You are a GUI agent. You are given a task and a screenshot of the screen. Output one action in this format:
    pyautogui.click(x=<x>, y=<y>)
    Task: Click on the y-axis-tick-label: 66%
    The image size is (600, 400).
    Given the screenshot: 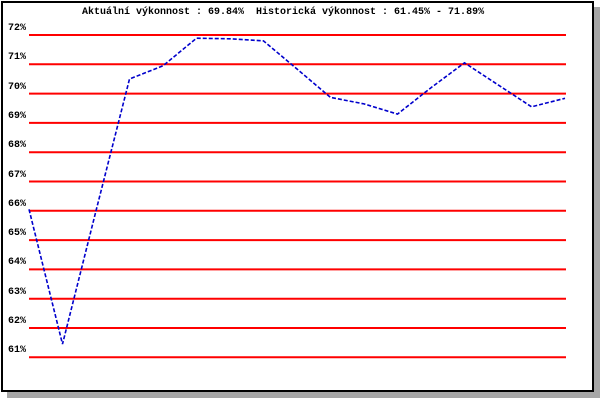 What is the action you would take?
    pyautogui.click(x=17, y=204)
    